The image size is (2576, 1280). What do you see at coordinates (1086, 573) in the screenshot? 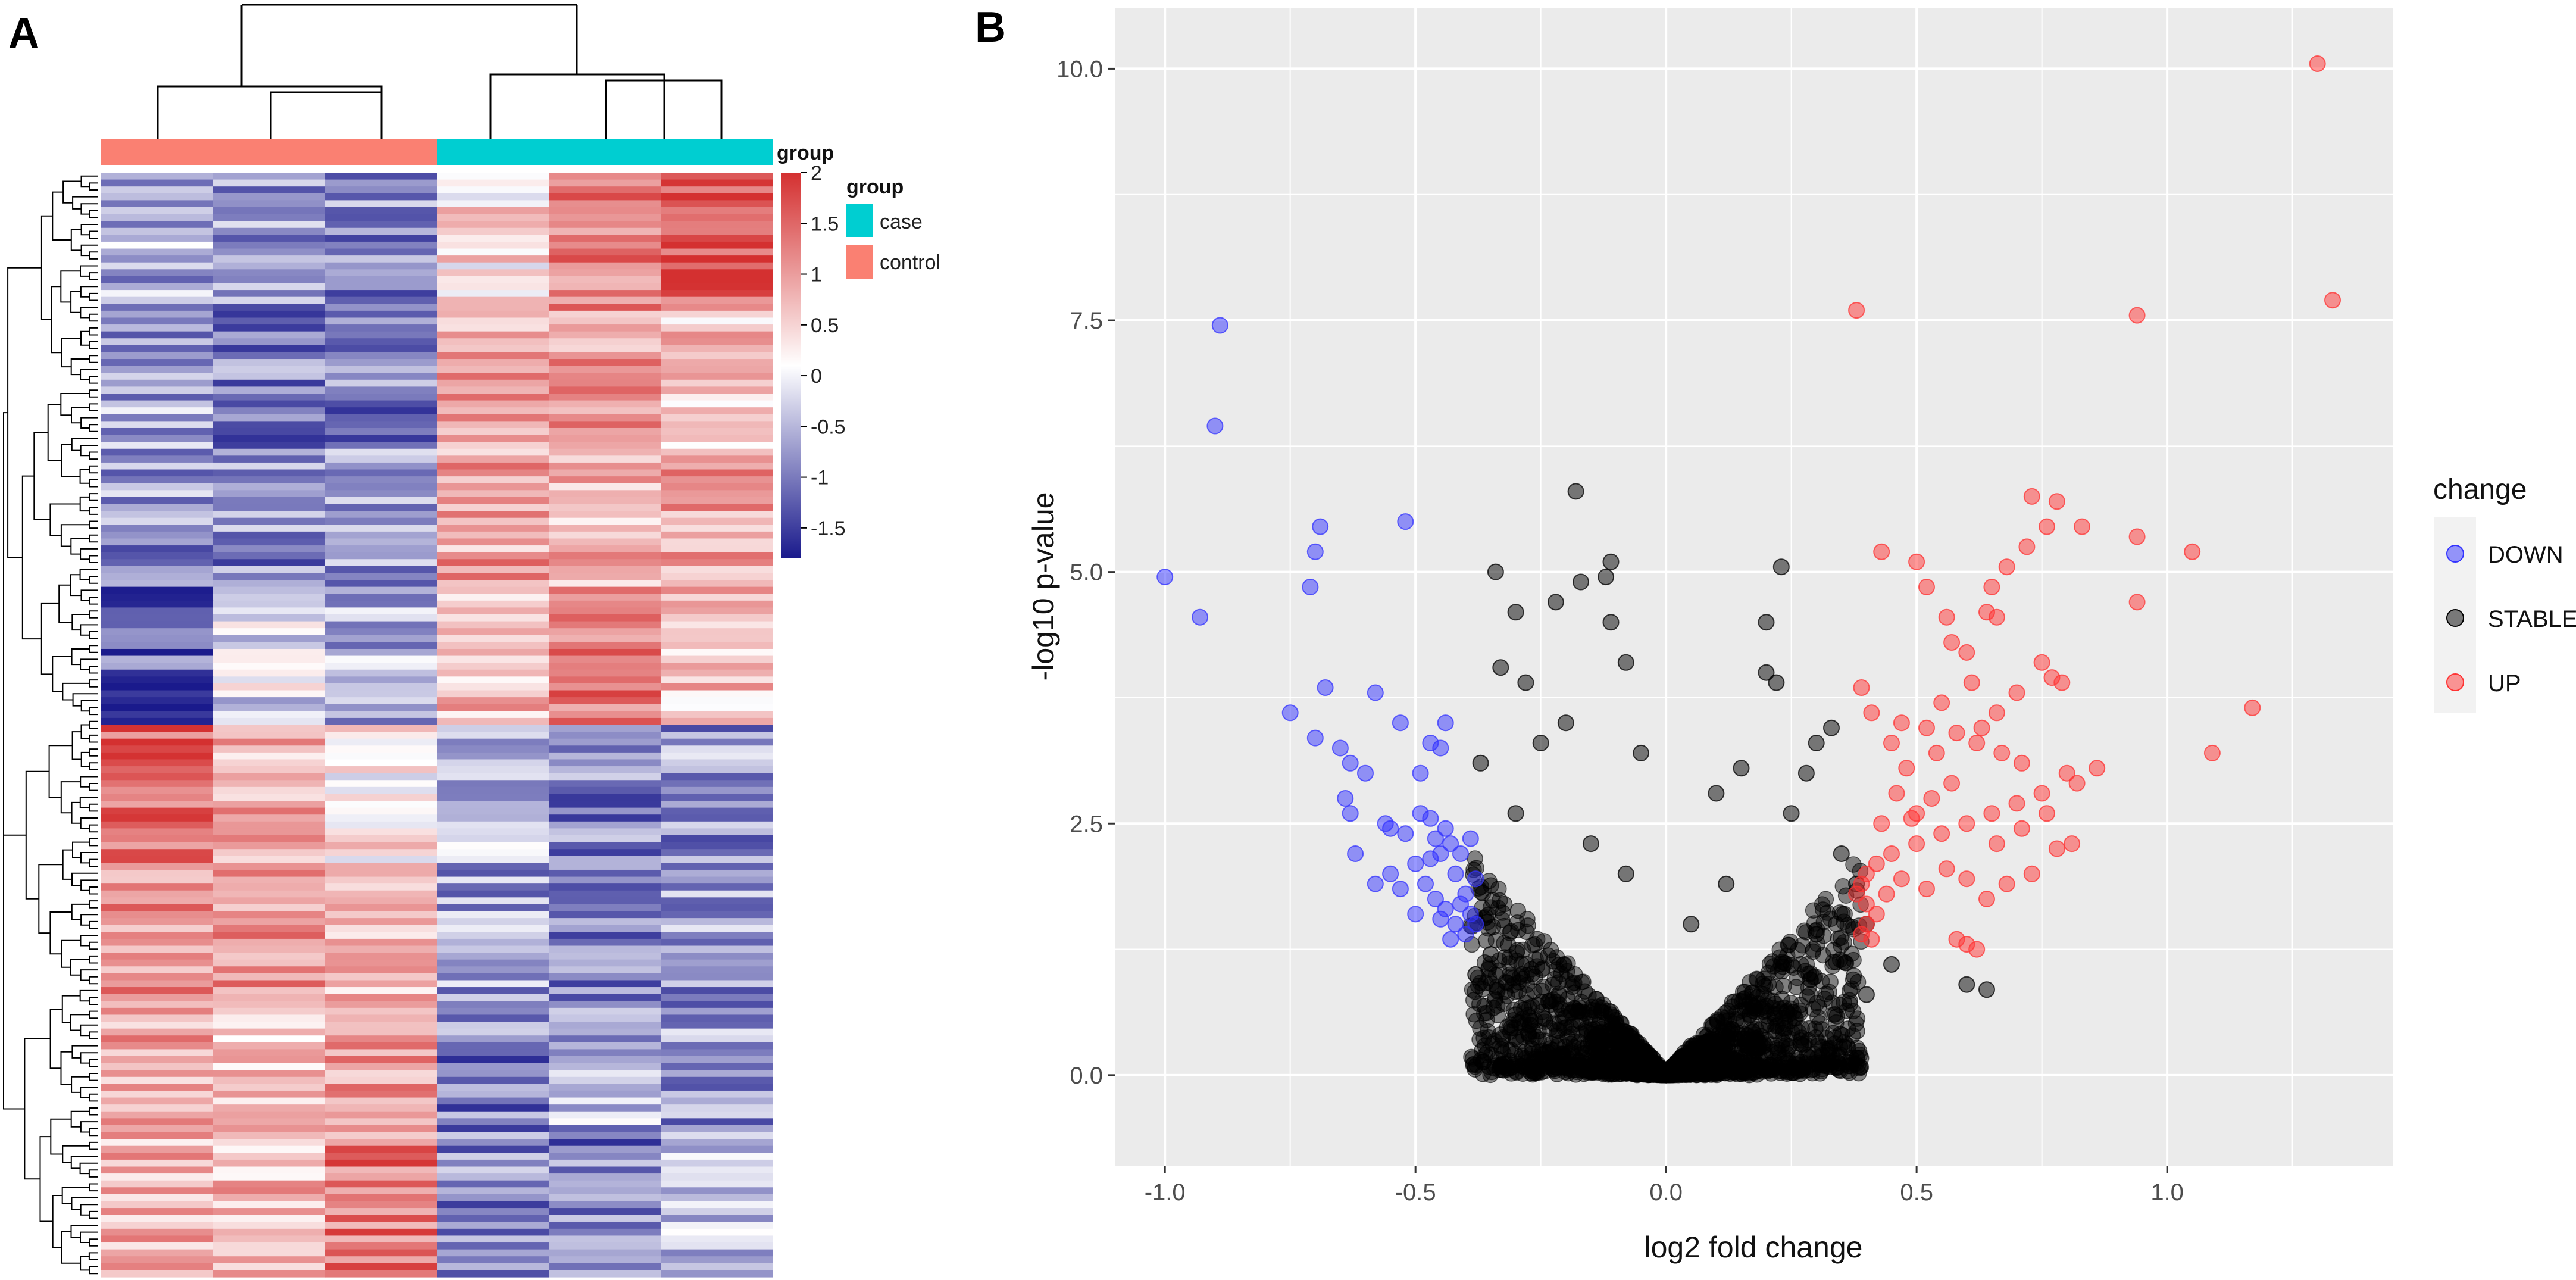
I see `y-tick-label: 5.0` at bounding box center [1086, 573].